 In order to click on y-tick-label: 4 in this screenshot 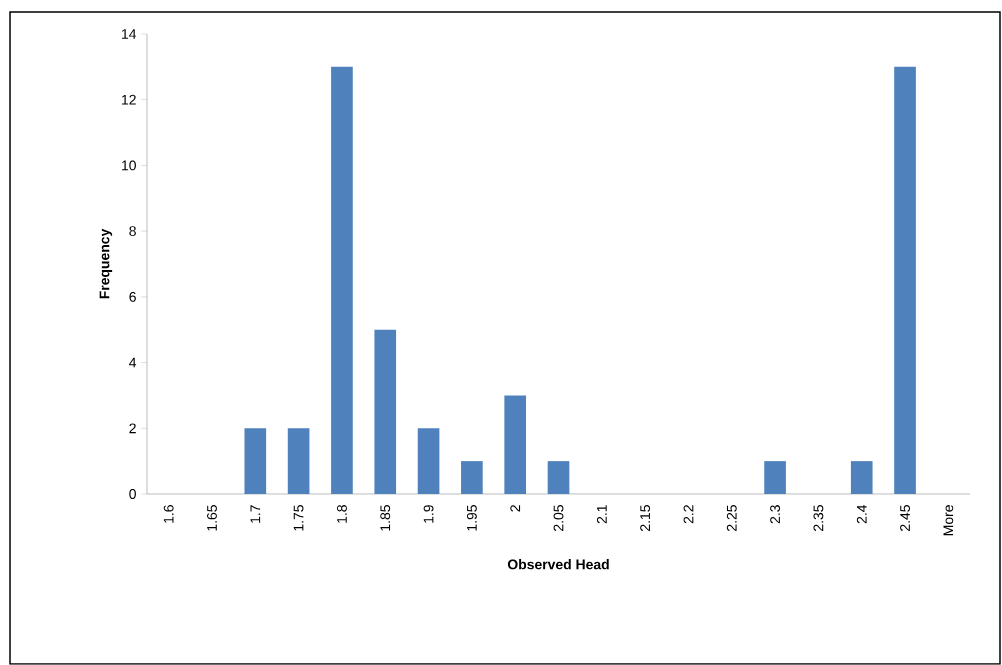, I will do `click(133, 362)`.